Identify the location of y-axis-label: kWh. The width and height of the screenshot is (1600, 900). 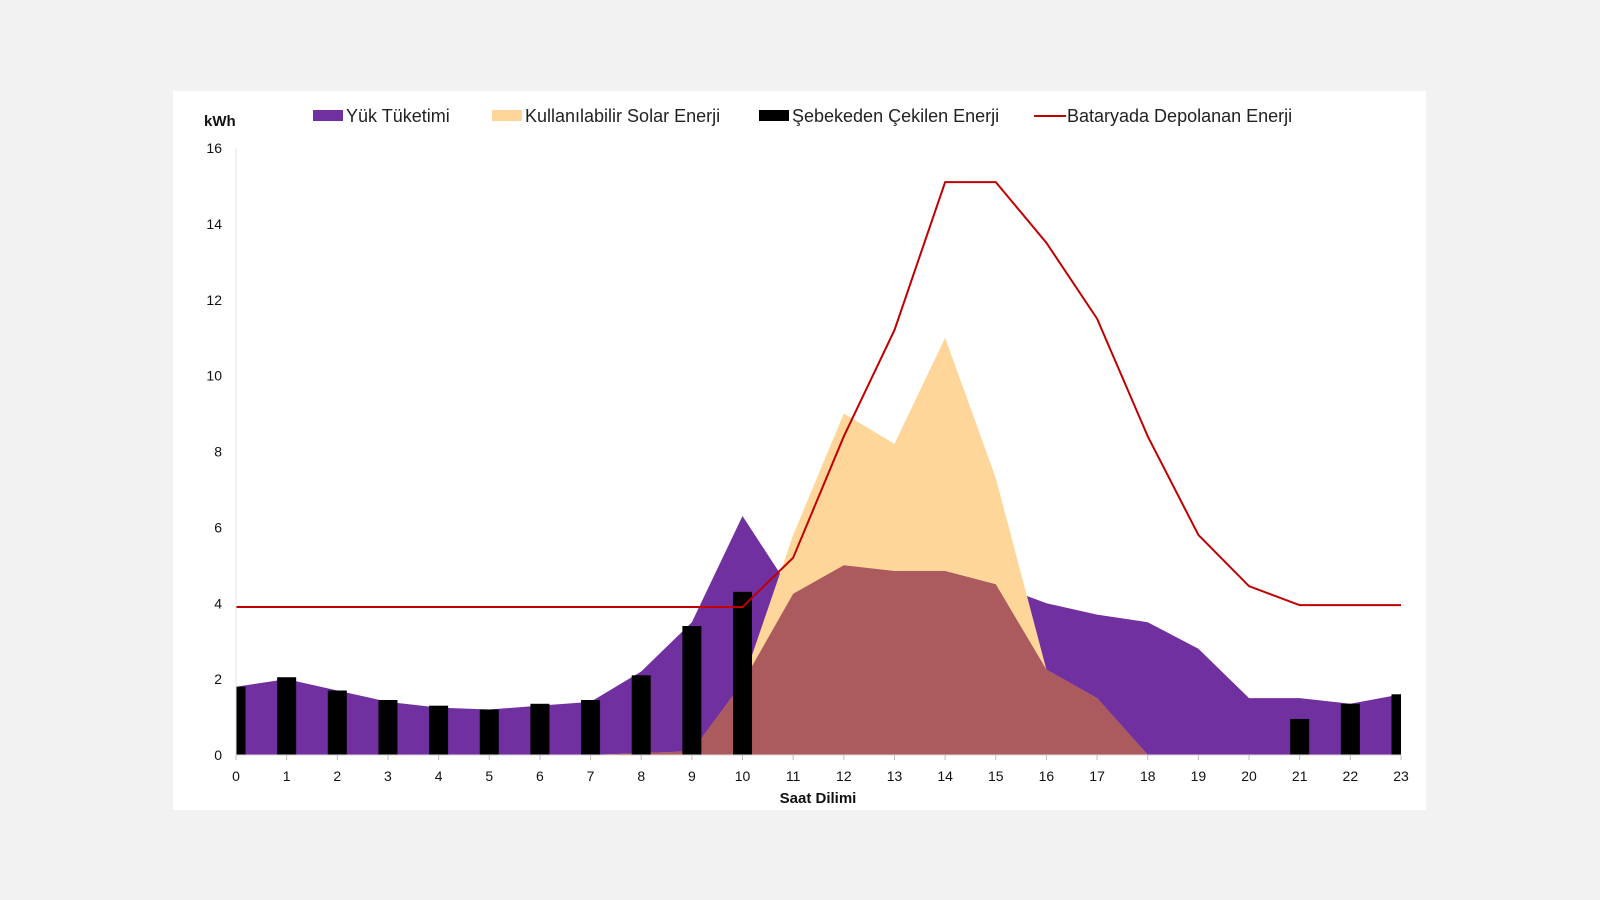
(220, 121).